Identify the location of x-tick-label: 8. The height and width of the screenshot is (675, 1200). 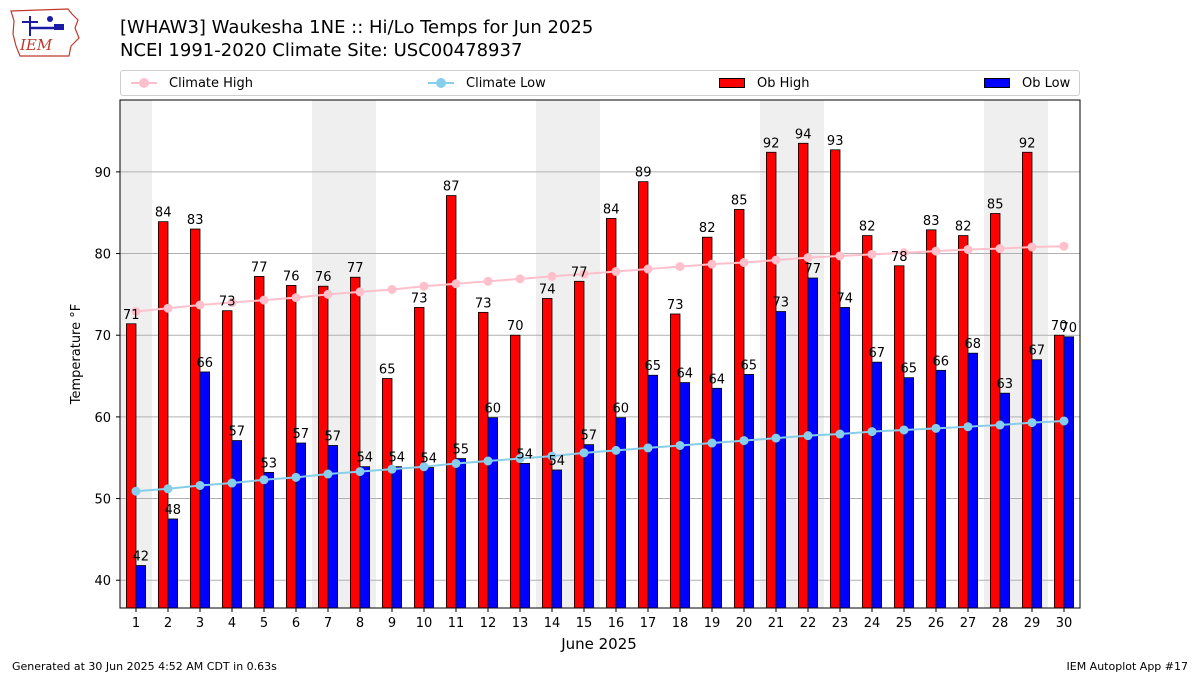
(360, 623).